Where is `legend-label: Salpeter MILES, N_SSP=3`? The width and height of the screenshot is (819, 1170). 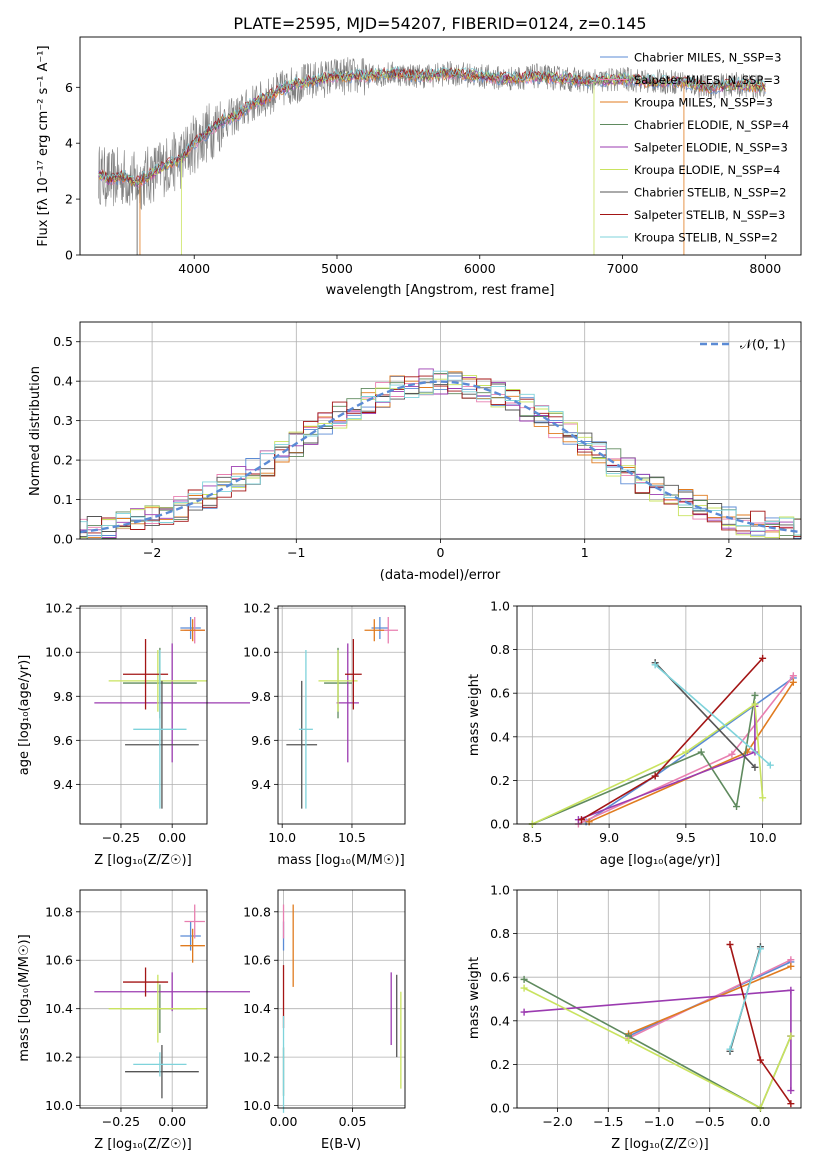
legend-label: Salpeter MILES, N_SSP=3 is located at coordinates (707, 80).